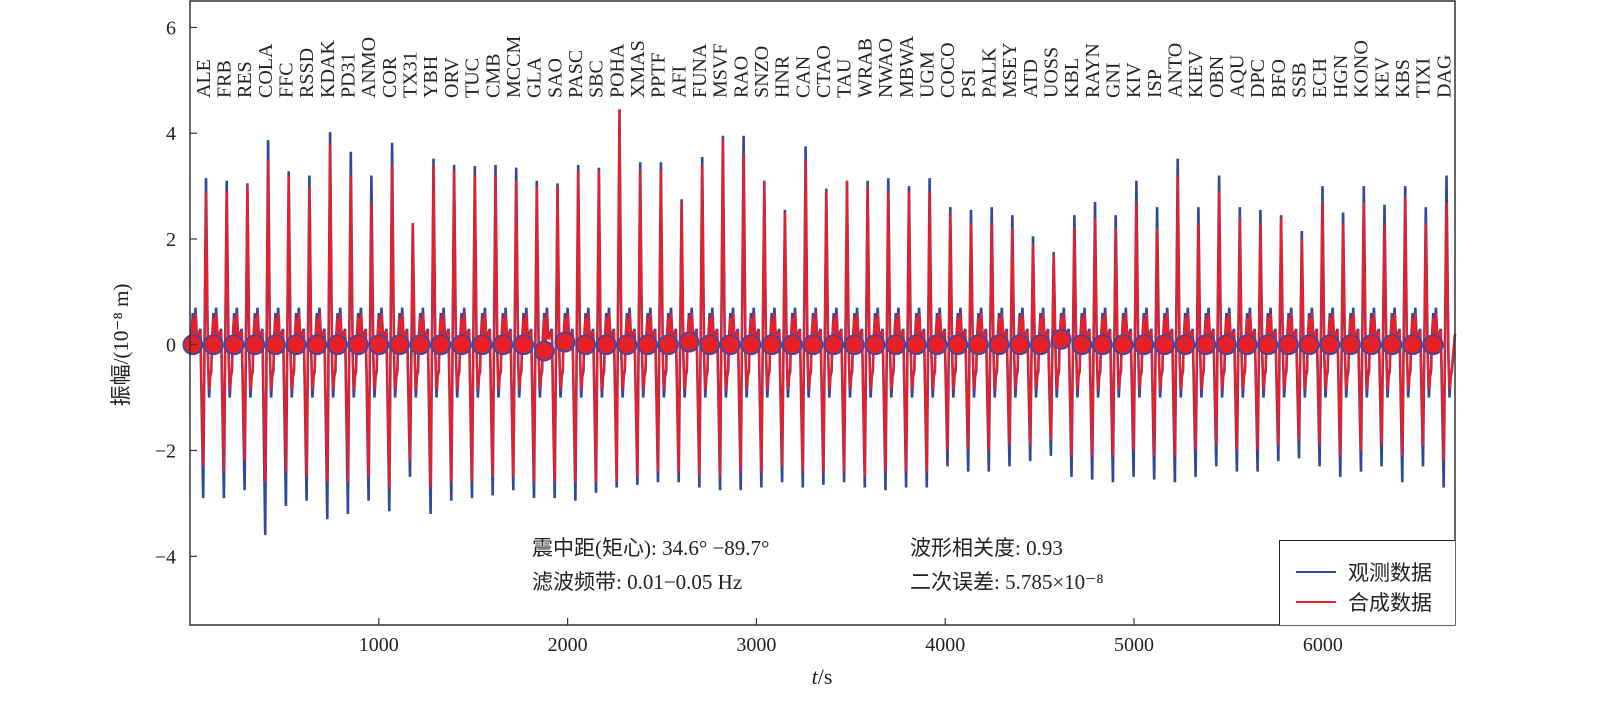 Image resolution: width=1600 pixels, height=706 pixels. What do you see at coordinates (1382, 77) in the screenshot?
I see `station-label: KEV` at bounding box center [1382, 77].